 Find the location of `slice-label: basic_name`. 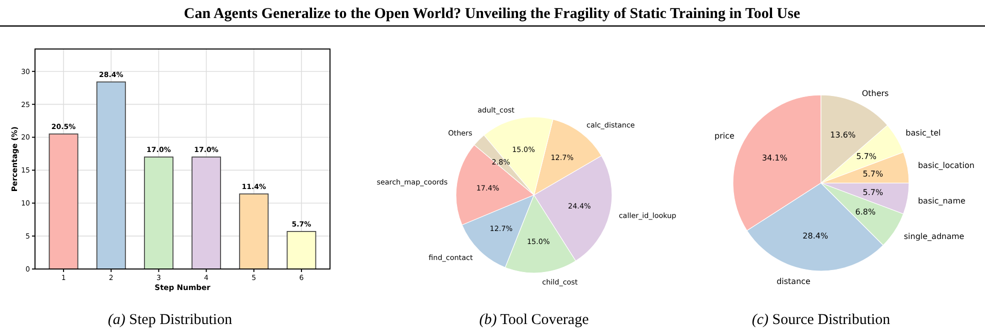

slice-label: basic_name is located at coordinates (942, 201).